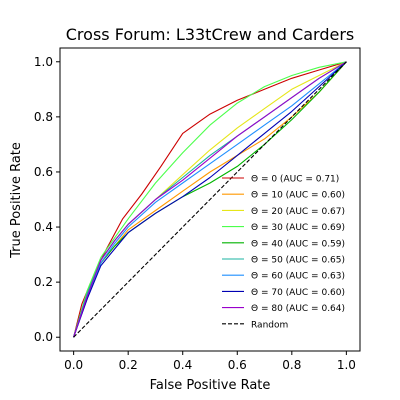 This screenshot has height=400, width=400. I want to click on y-axis-ticks: 0.0 0.2 0.4 0.6 0.8 1.0, so click(47, 199).